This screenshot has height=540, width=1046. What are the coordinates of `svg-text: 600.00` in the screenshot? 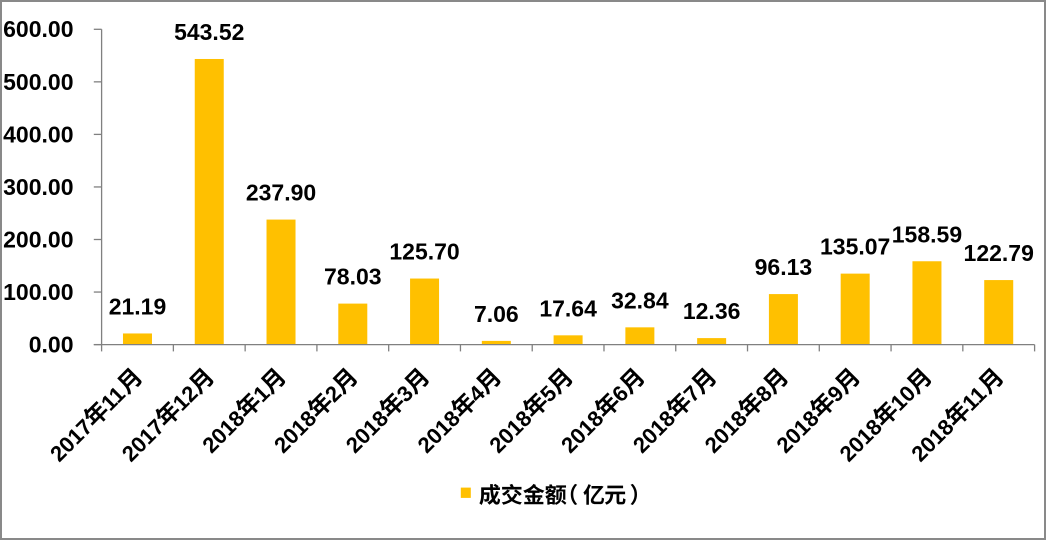 It's located at (38, 29).